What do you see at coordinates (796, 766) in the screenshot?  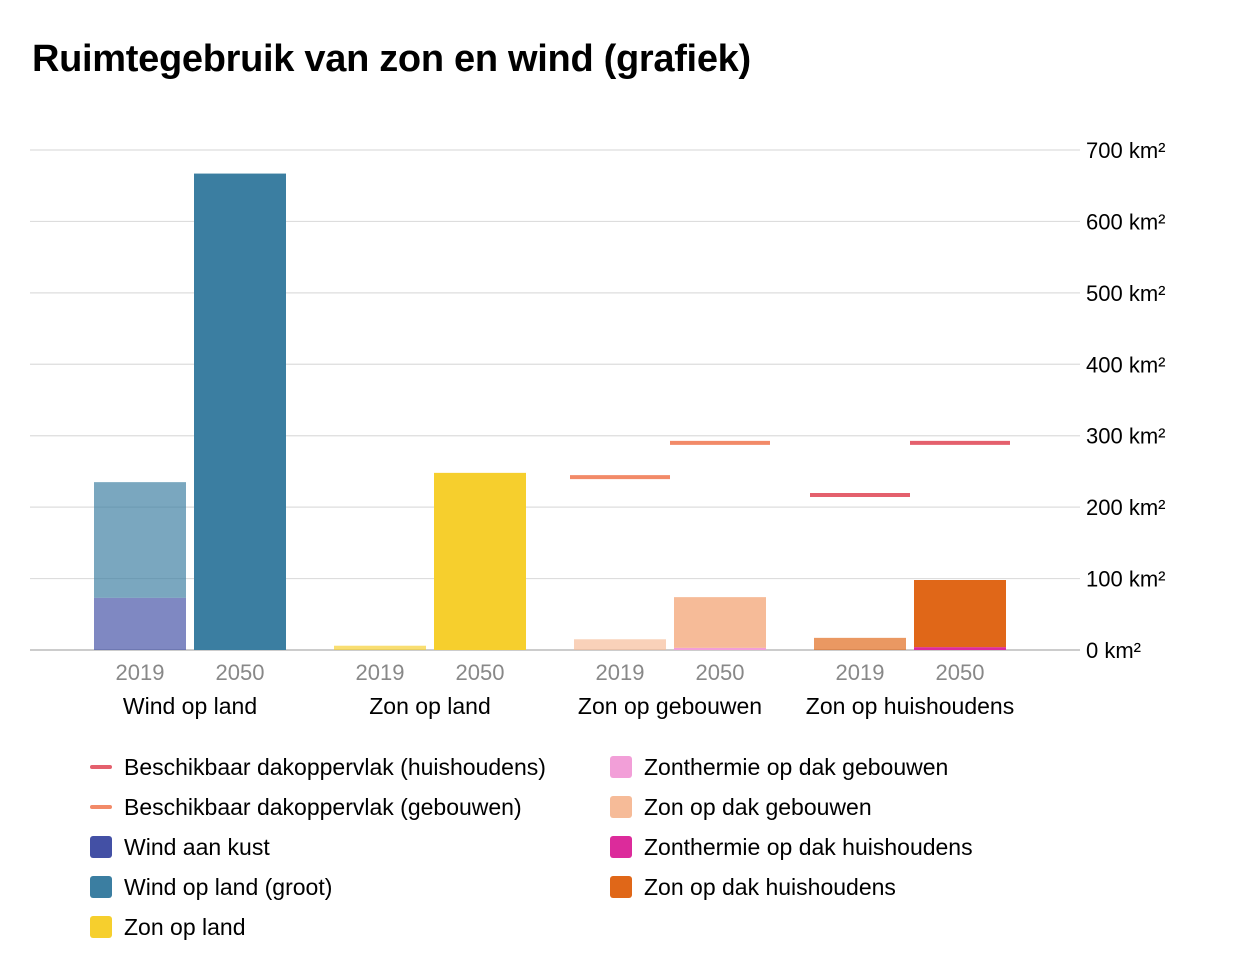 I see `legend-label: Zonthermie op dak gebouwen` at bounding box center [796, 766].